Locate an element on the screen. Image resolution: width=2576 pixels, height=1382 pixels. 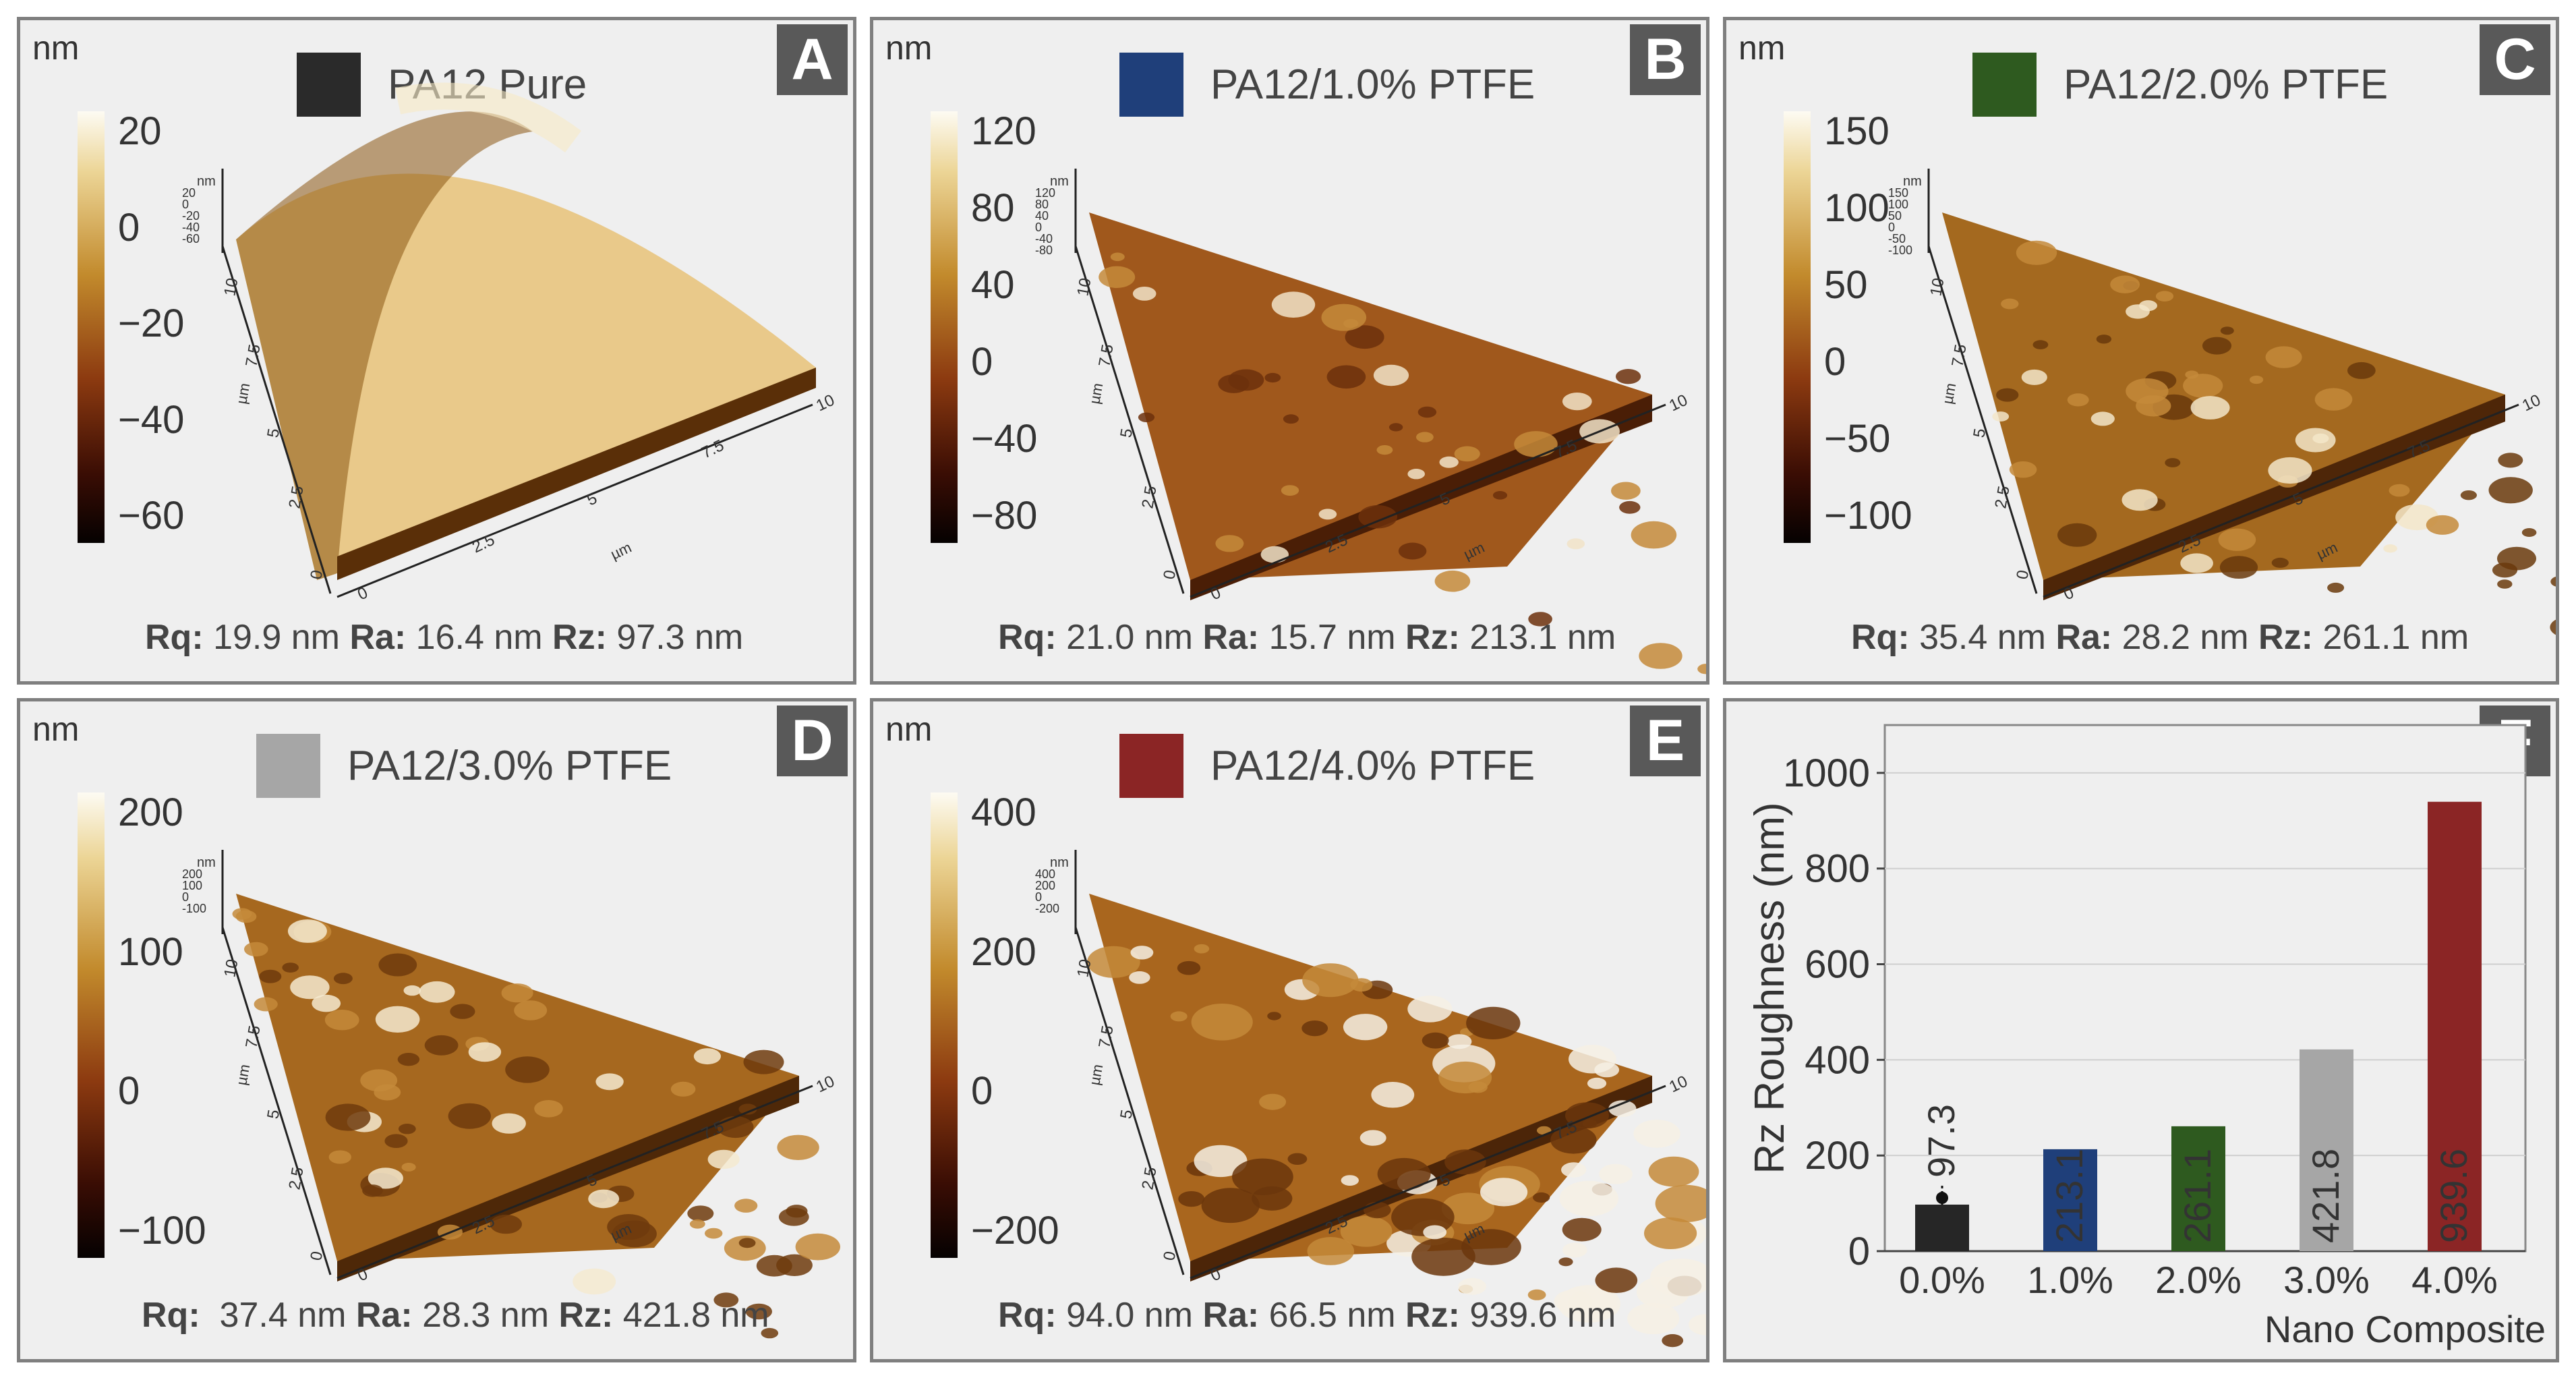
colorbar-tick: −50 is located at coordinates (1858, 439).